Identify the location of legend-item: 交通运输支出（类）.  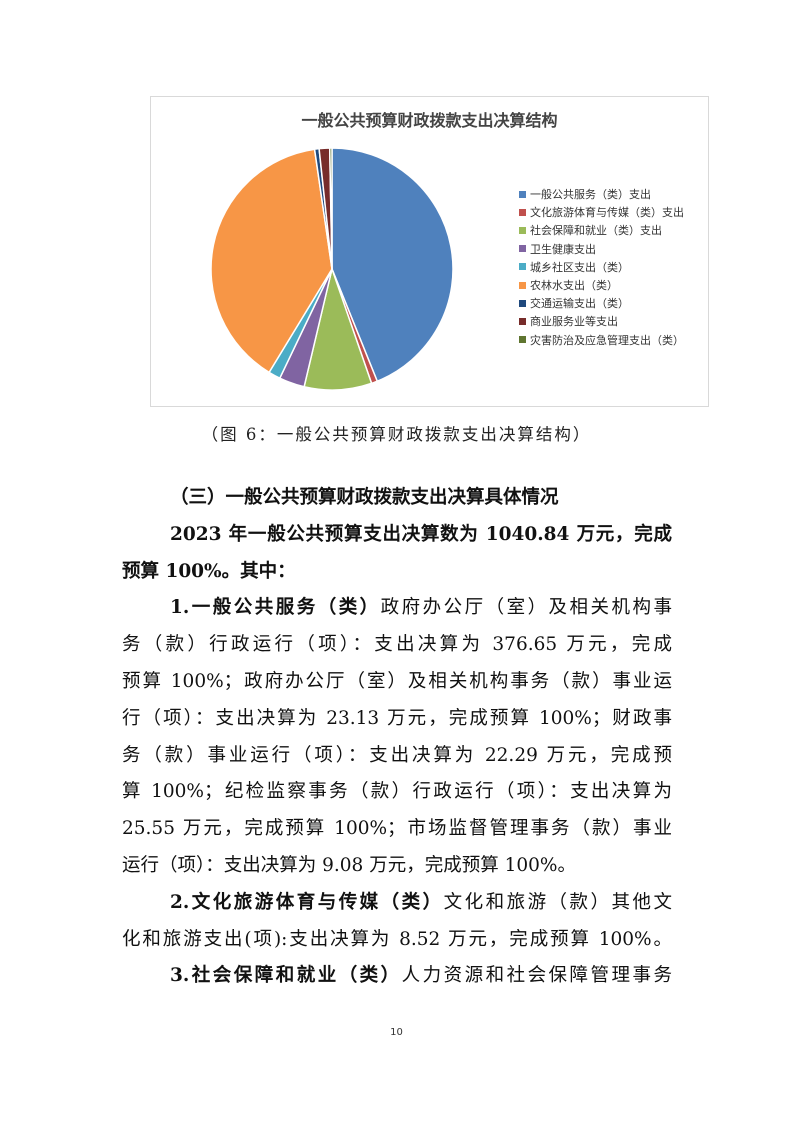
(601, 303).